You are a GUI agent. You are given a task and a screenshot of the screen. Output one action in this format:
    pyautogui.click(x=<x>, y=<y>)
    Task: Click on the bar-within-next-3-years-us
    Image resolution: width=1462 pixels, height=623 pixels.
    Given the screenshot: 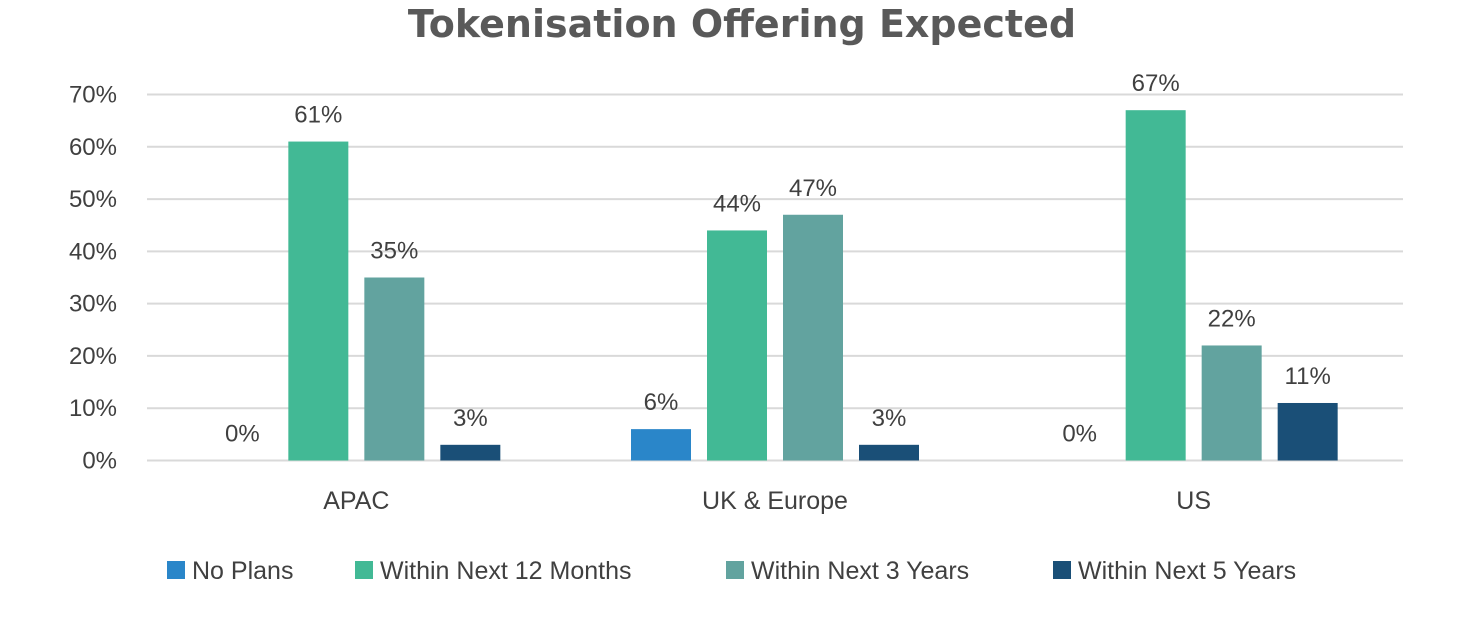 What is the action you would take?
    pyautogui.click(x=1231, y=403)
    